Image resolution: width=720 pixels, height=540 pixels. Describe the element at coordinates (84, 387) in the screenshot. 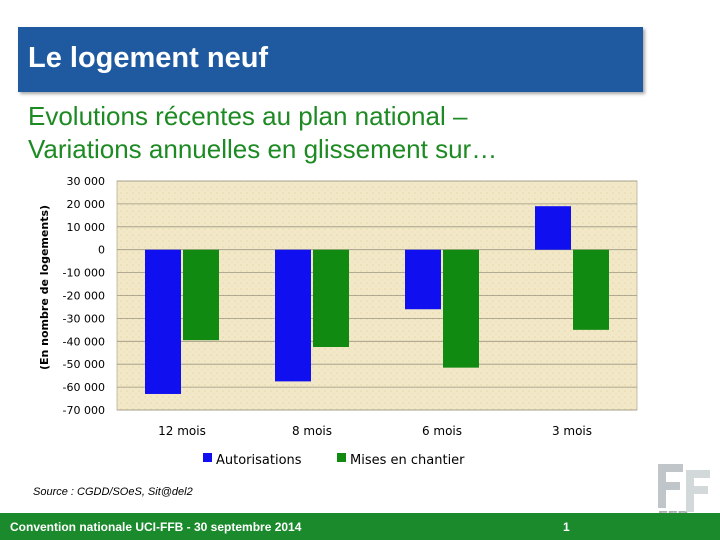

I see `y-tick-label: -60 000` at that location.